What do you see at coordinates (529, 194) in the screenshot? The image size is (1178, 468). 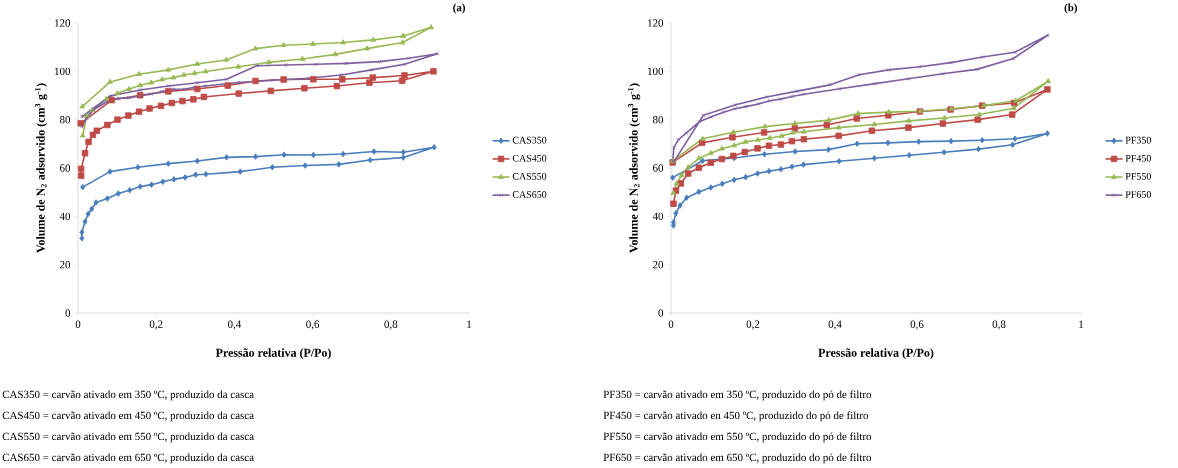 I see `legend-label: CAS650` at bounding box center [529, 194].